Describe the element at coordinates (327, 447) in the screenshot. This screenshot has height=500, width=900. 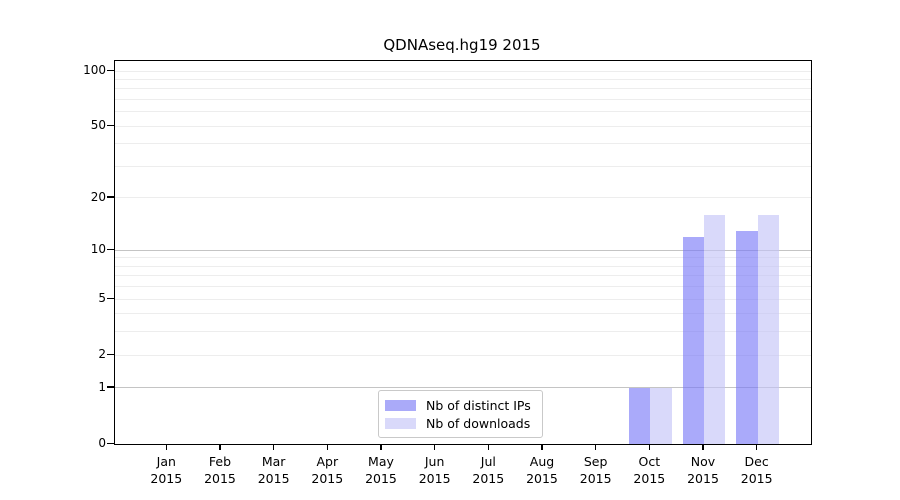
I see `x-tick-mark-apr` at that location.